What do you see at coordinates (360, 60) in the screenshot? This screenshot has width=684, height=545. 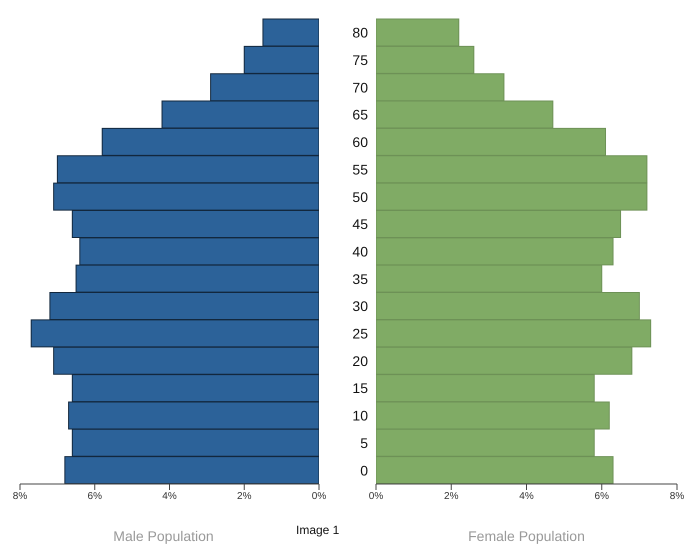 I see `y-tick-label: 75` at bounding box center [360, 60].